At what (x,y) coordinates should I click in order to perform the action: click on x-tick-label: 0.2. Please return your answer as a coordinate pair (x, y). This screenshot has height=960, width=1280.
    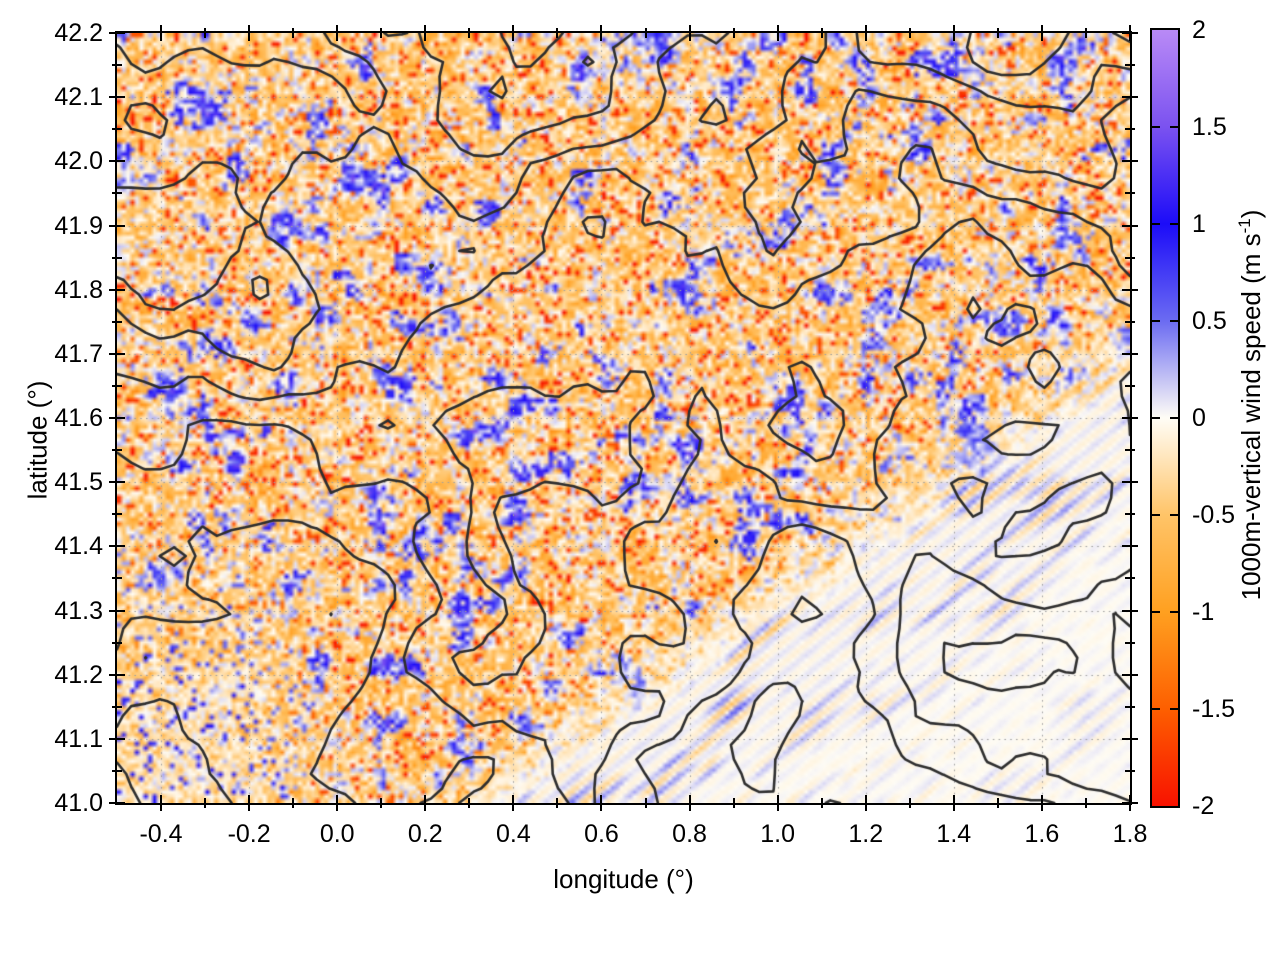
    Looking at the image, I should click on (425, 834).